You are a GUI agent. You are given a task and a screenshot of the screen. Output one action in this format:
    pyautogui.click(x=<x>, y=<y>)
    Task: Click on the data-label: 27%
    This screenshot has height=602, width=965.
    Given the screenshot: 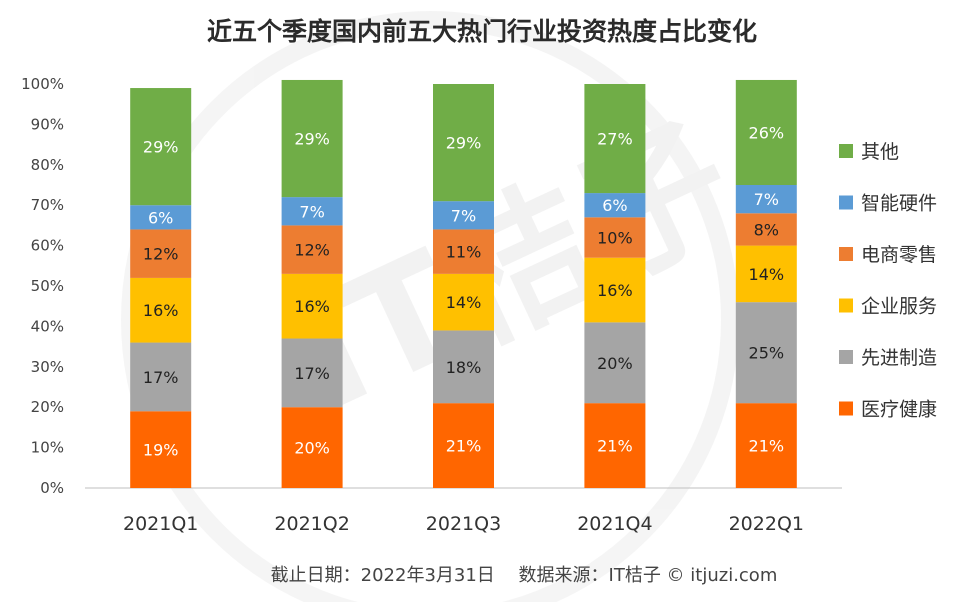 What is the action you would take?
    pyautogui.click(x=615, y=139)
    